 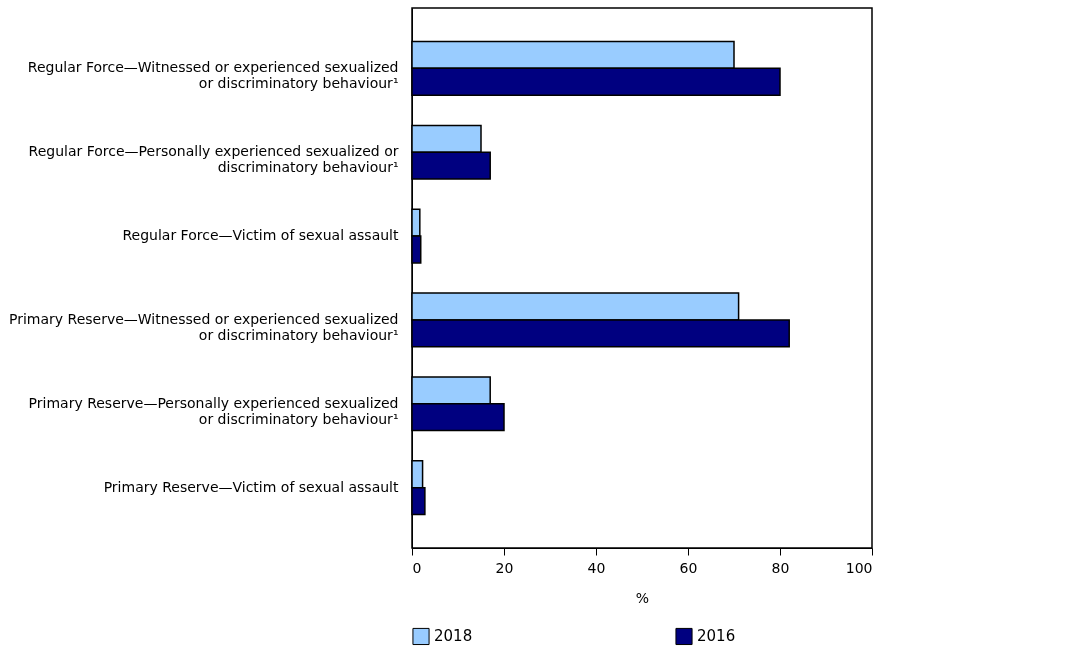 I want to click on y-tick-label: Primary Reserve—Victim of sexual assault, so click(x=251, y=486).